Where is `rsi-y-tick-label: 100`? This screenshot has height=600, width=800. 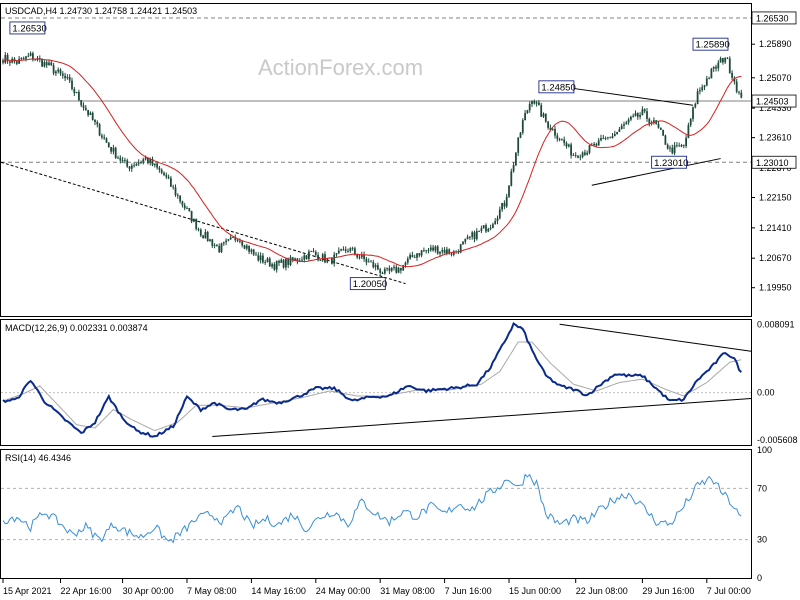
rsi-y-tick-label: 100 is located at coordinates (764, 450).